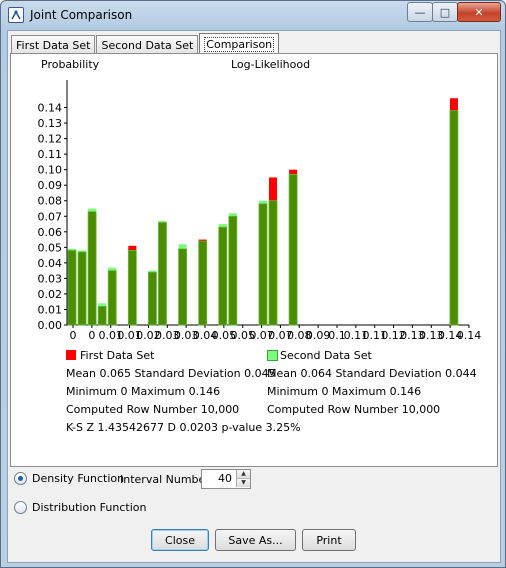 The width and height of the screenshot is (506, 568). I want to click on y-tick-label: 0.11, so click(50, 154).